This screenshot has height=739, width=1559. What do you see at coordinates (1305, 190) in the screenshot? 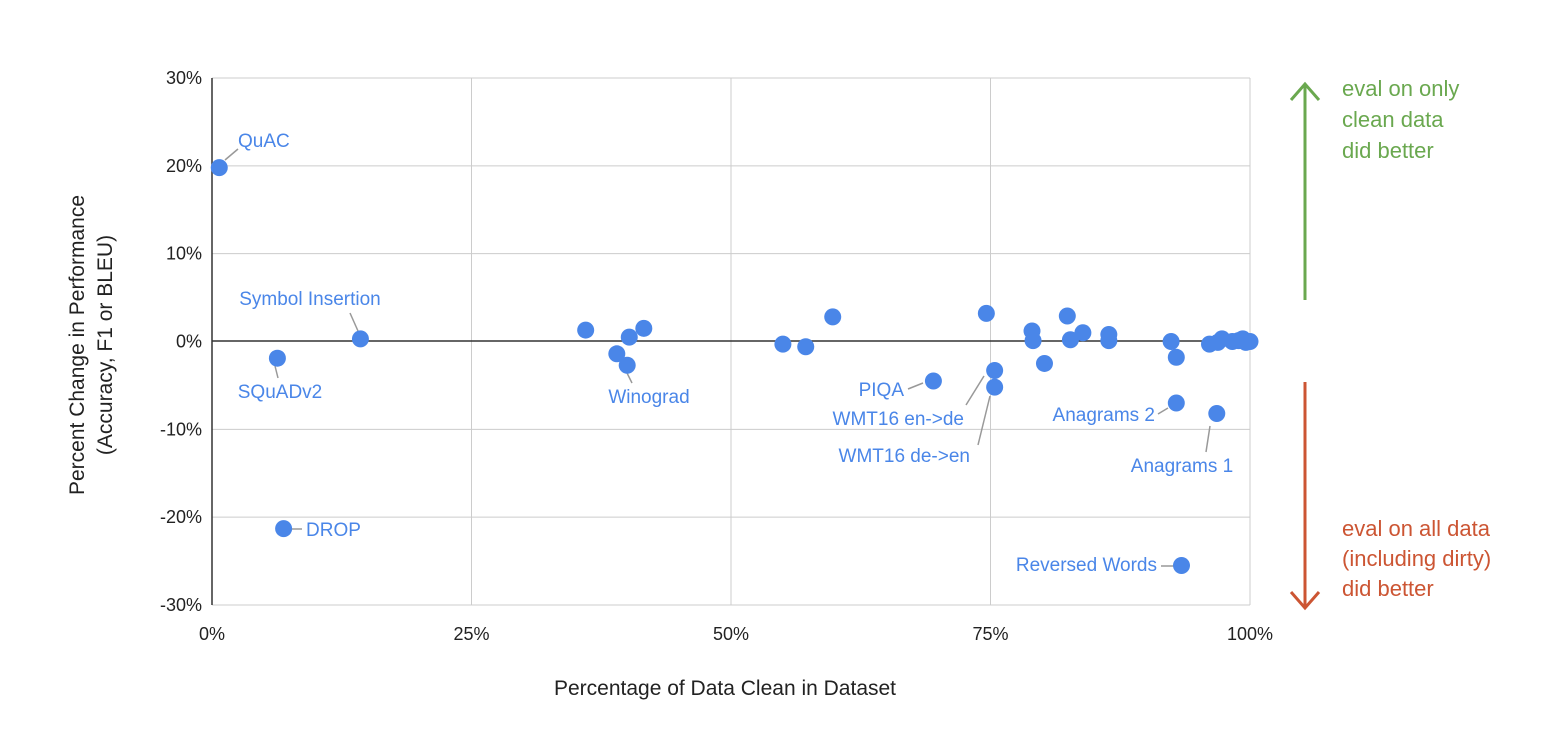
I see `up-arrow-icon` at bounding box center [1305, 190].